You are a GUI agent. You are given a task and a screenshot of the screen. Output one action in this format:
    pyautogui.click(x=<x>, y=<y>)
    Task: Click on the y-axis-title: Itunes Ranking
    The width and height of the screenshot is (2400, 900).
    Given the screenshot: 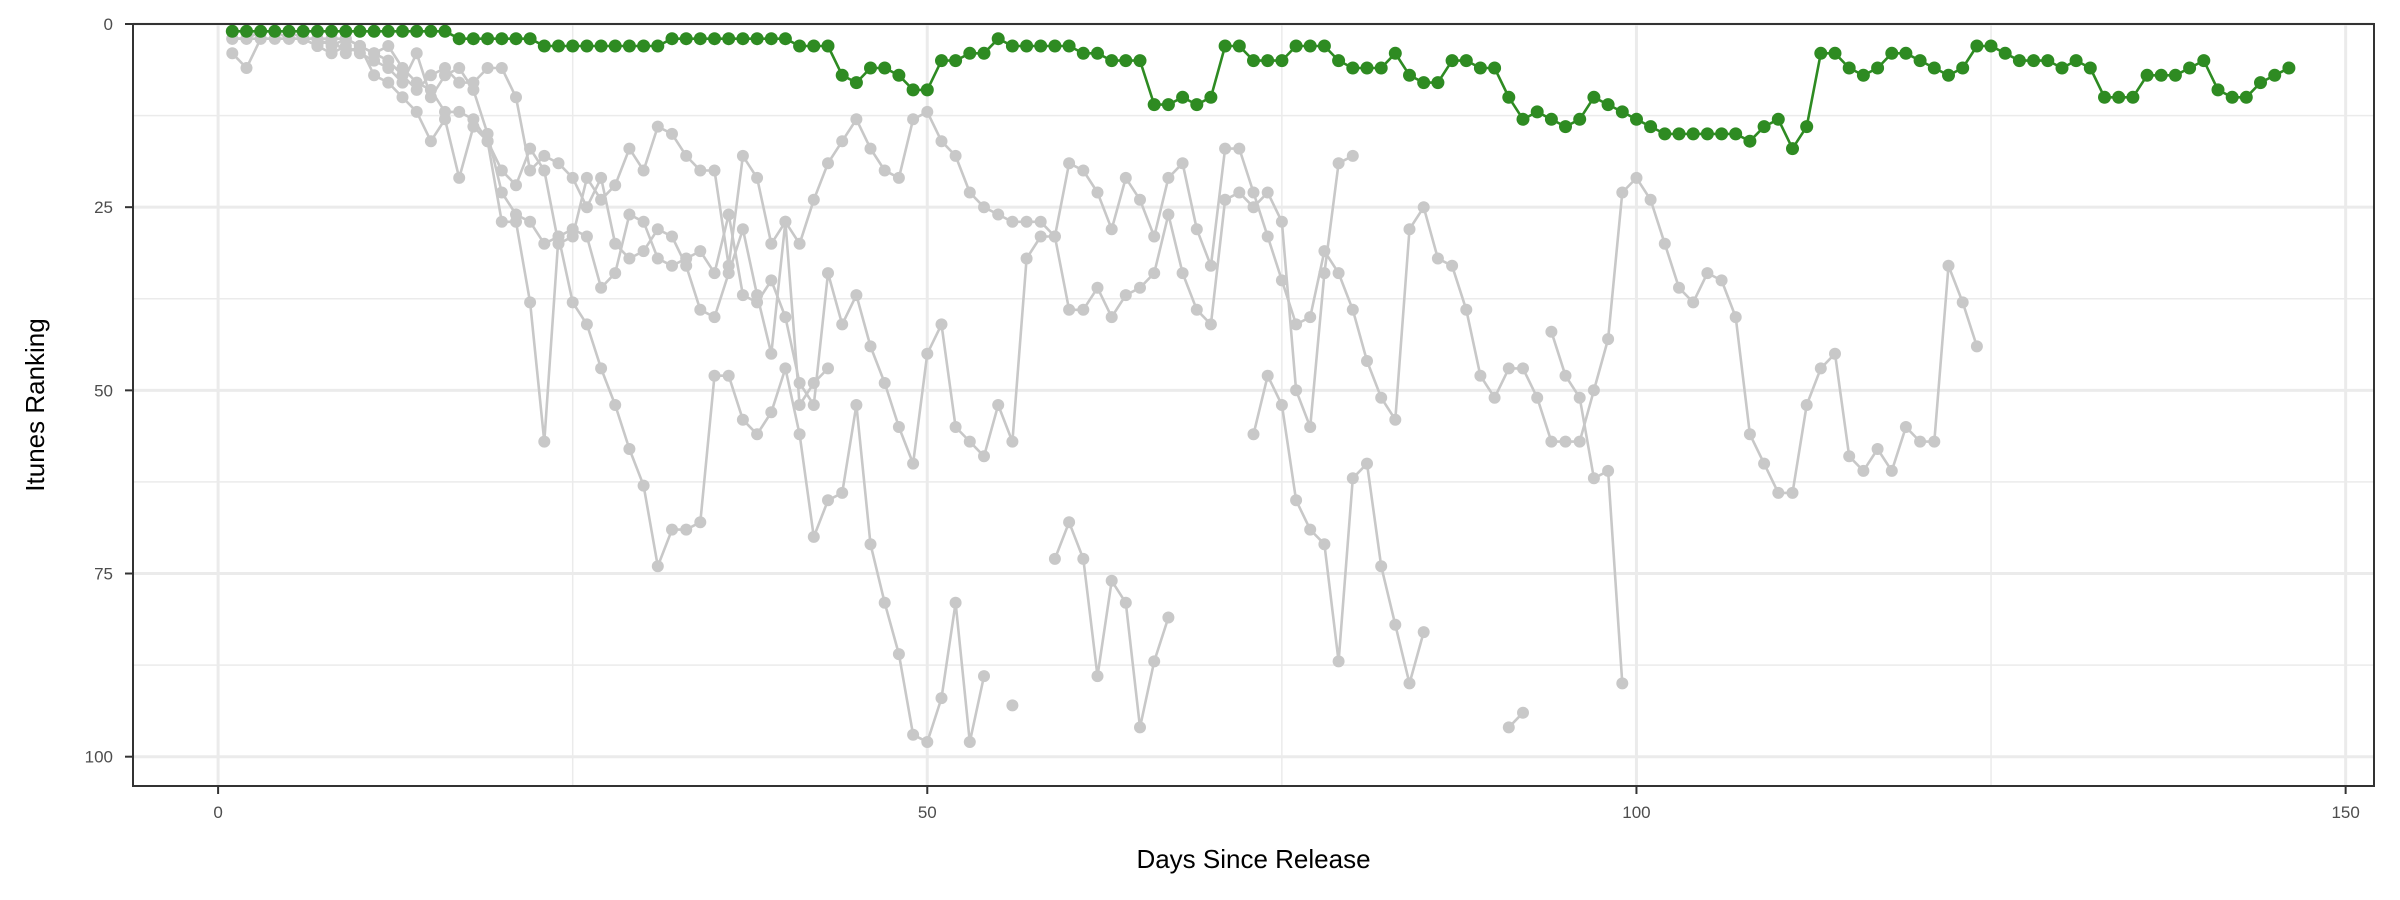 What is the action you would take?
    pyautogui.click(x=35, y=404)
    